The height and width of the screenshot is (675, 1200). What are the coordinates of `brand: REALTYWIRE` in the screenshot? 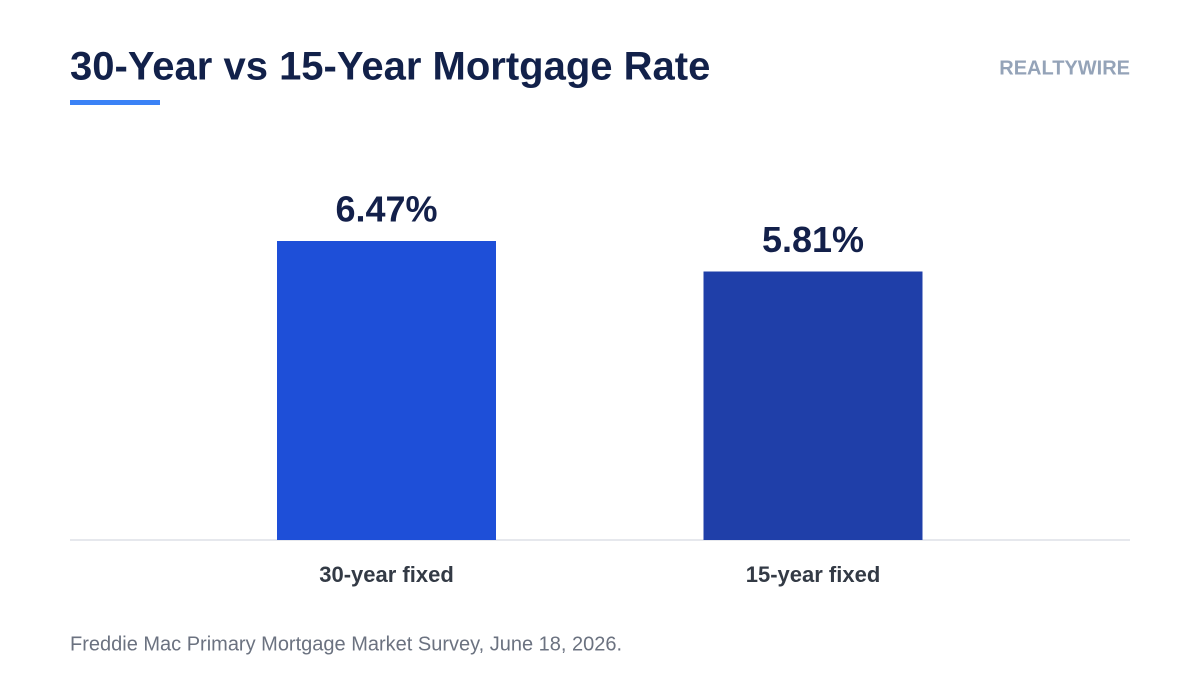 It's located at (1064, 68).